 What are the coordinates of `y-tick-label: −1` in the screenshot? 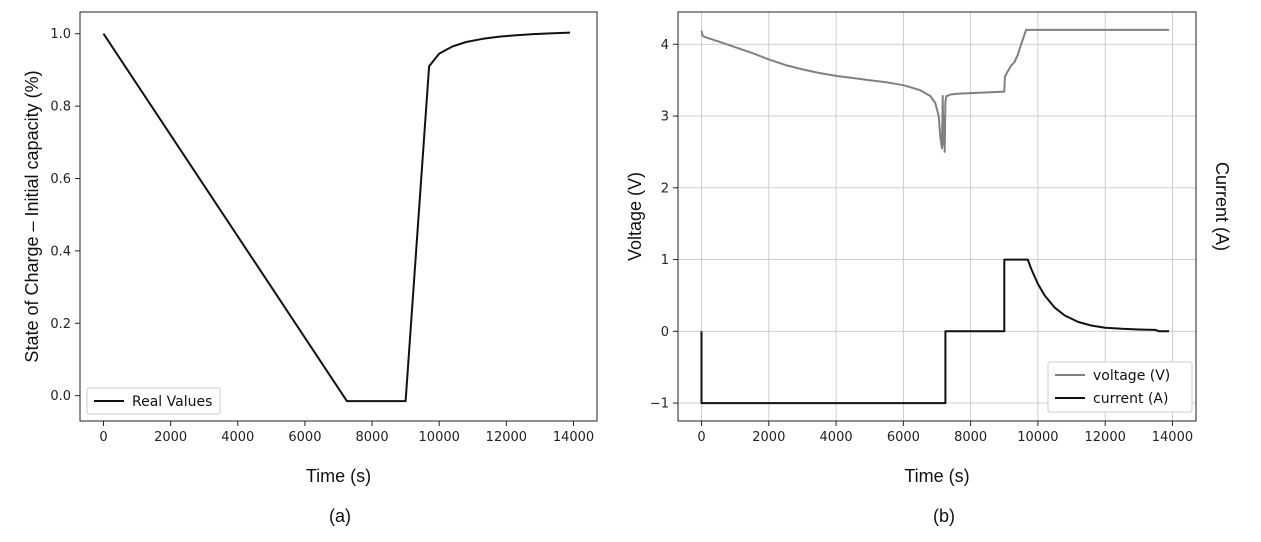 It's located at (659, 404).